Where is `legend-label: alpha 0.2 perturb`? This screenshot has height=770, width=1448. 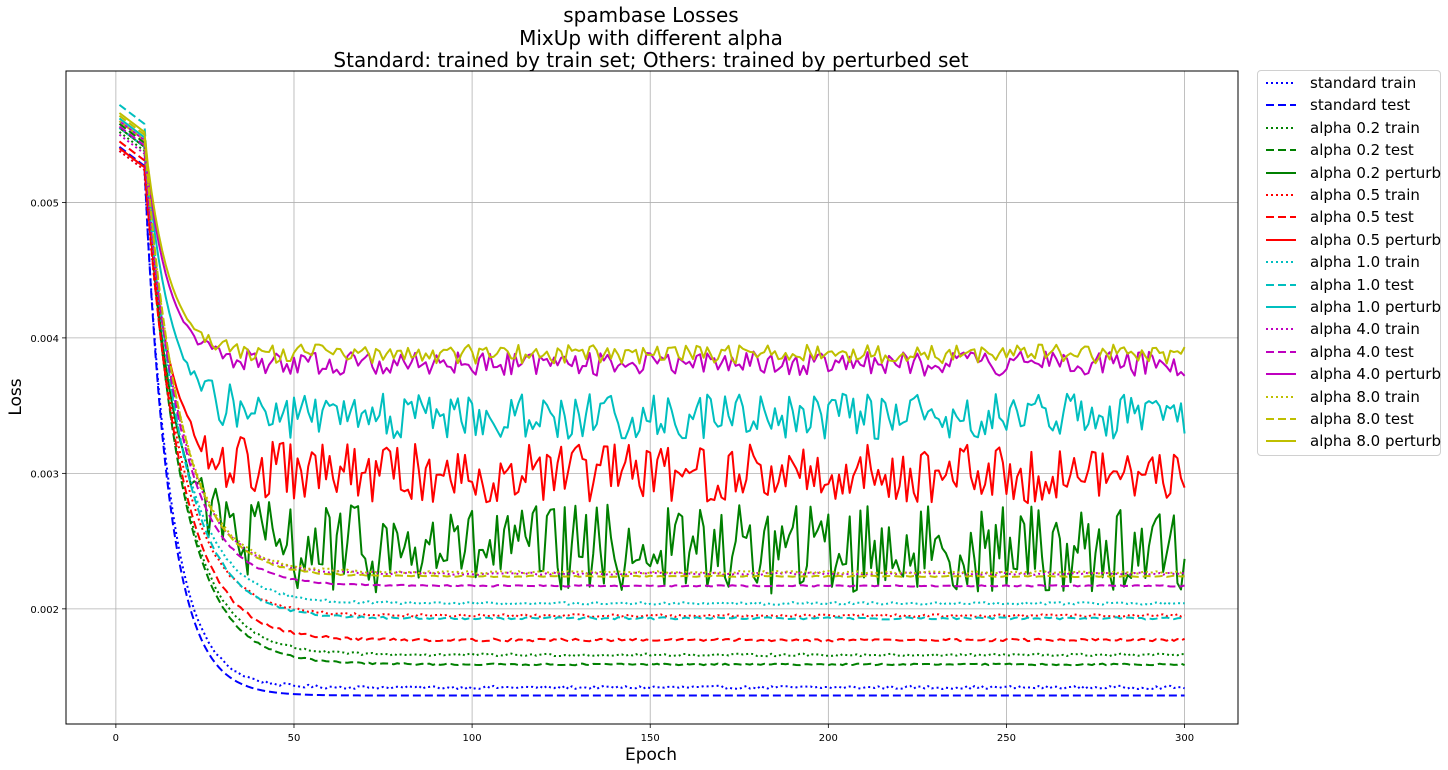
legend-label: alpha 0.2 perturb is located at coordinates (1375, 172).